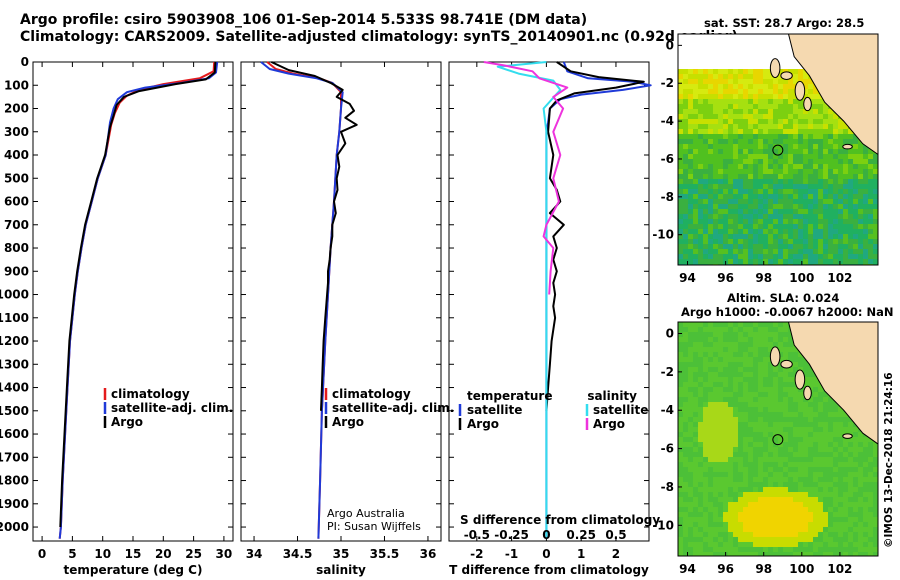 This screenshot has width=900, height=580. I want to click on map2-subtitle: Argo h1000: -0.0067 h2000: NaN, so click(787, 312).